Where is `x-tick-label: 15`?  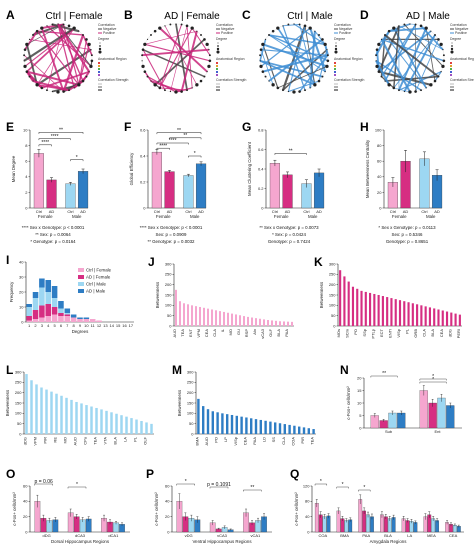
x-tick-label: 15 is located at coordinates (118, 325).